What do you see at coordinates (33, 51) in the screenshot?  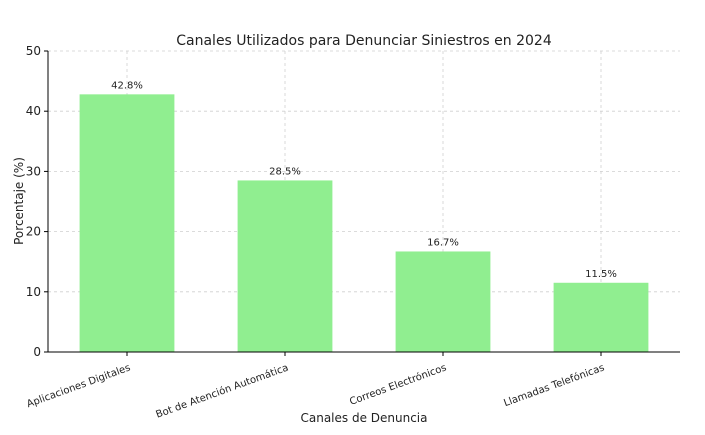 I see `y-tick-label: 50` at bounding box center [33, 51].